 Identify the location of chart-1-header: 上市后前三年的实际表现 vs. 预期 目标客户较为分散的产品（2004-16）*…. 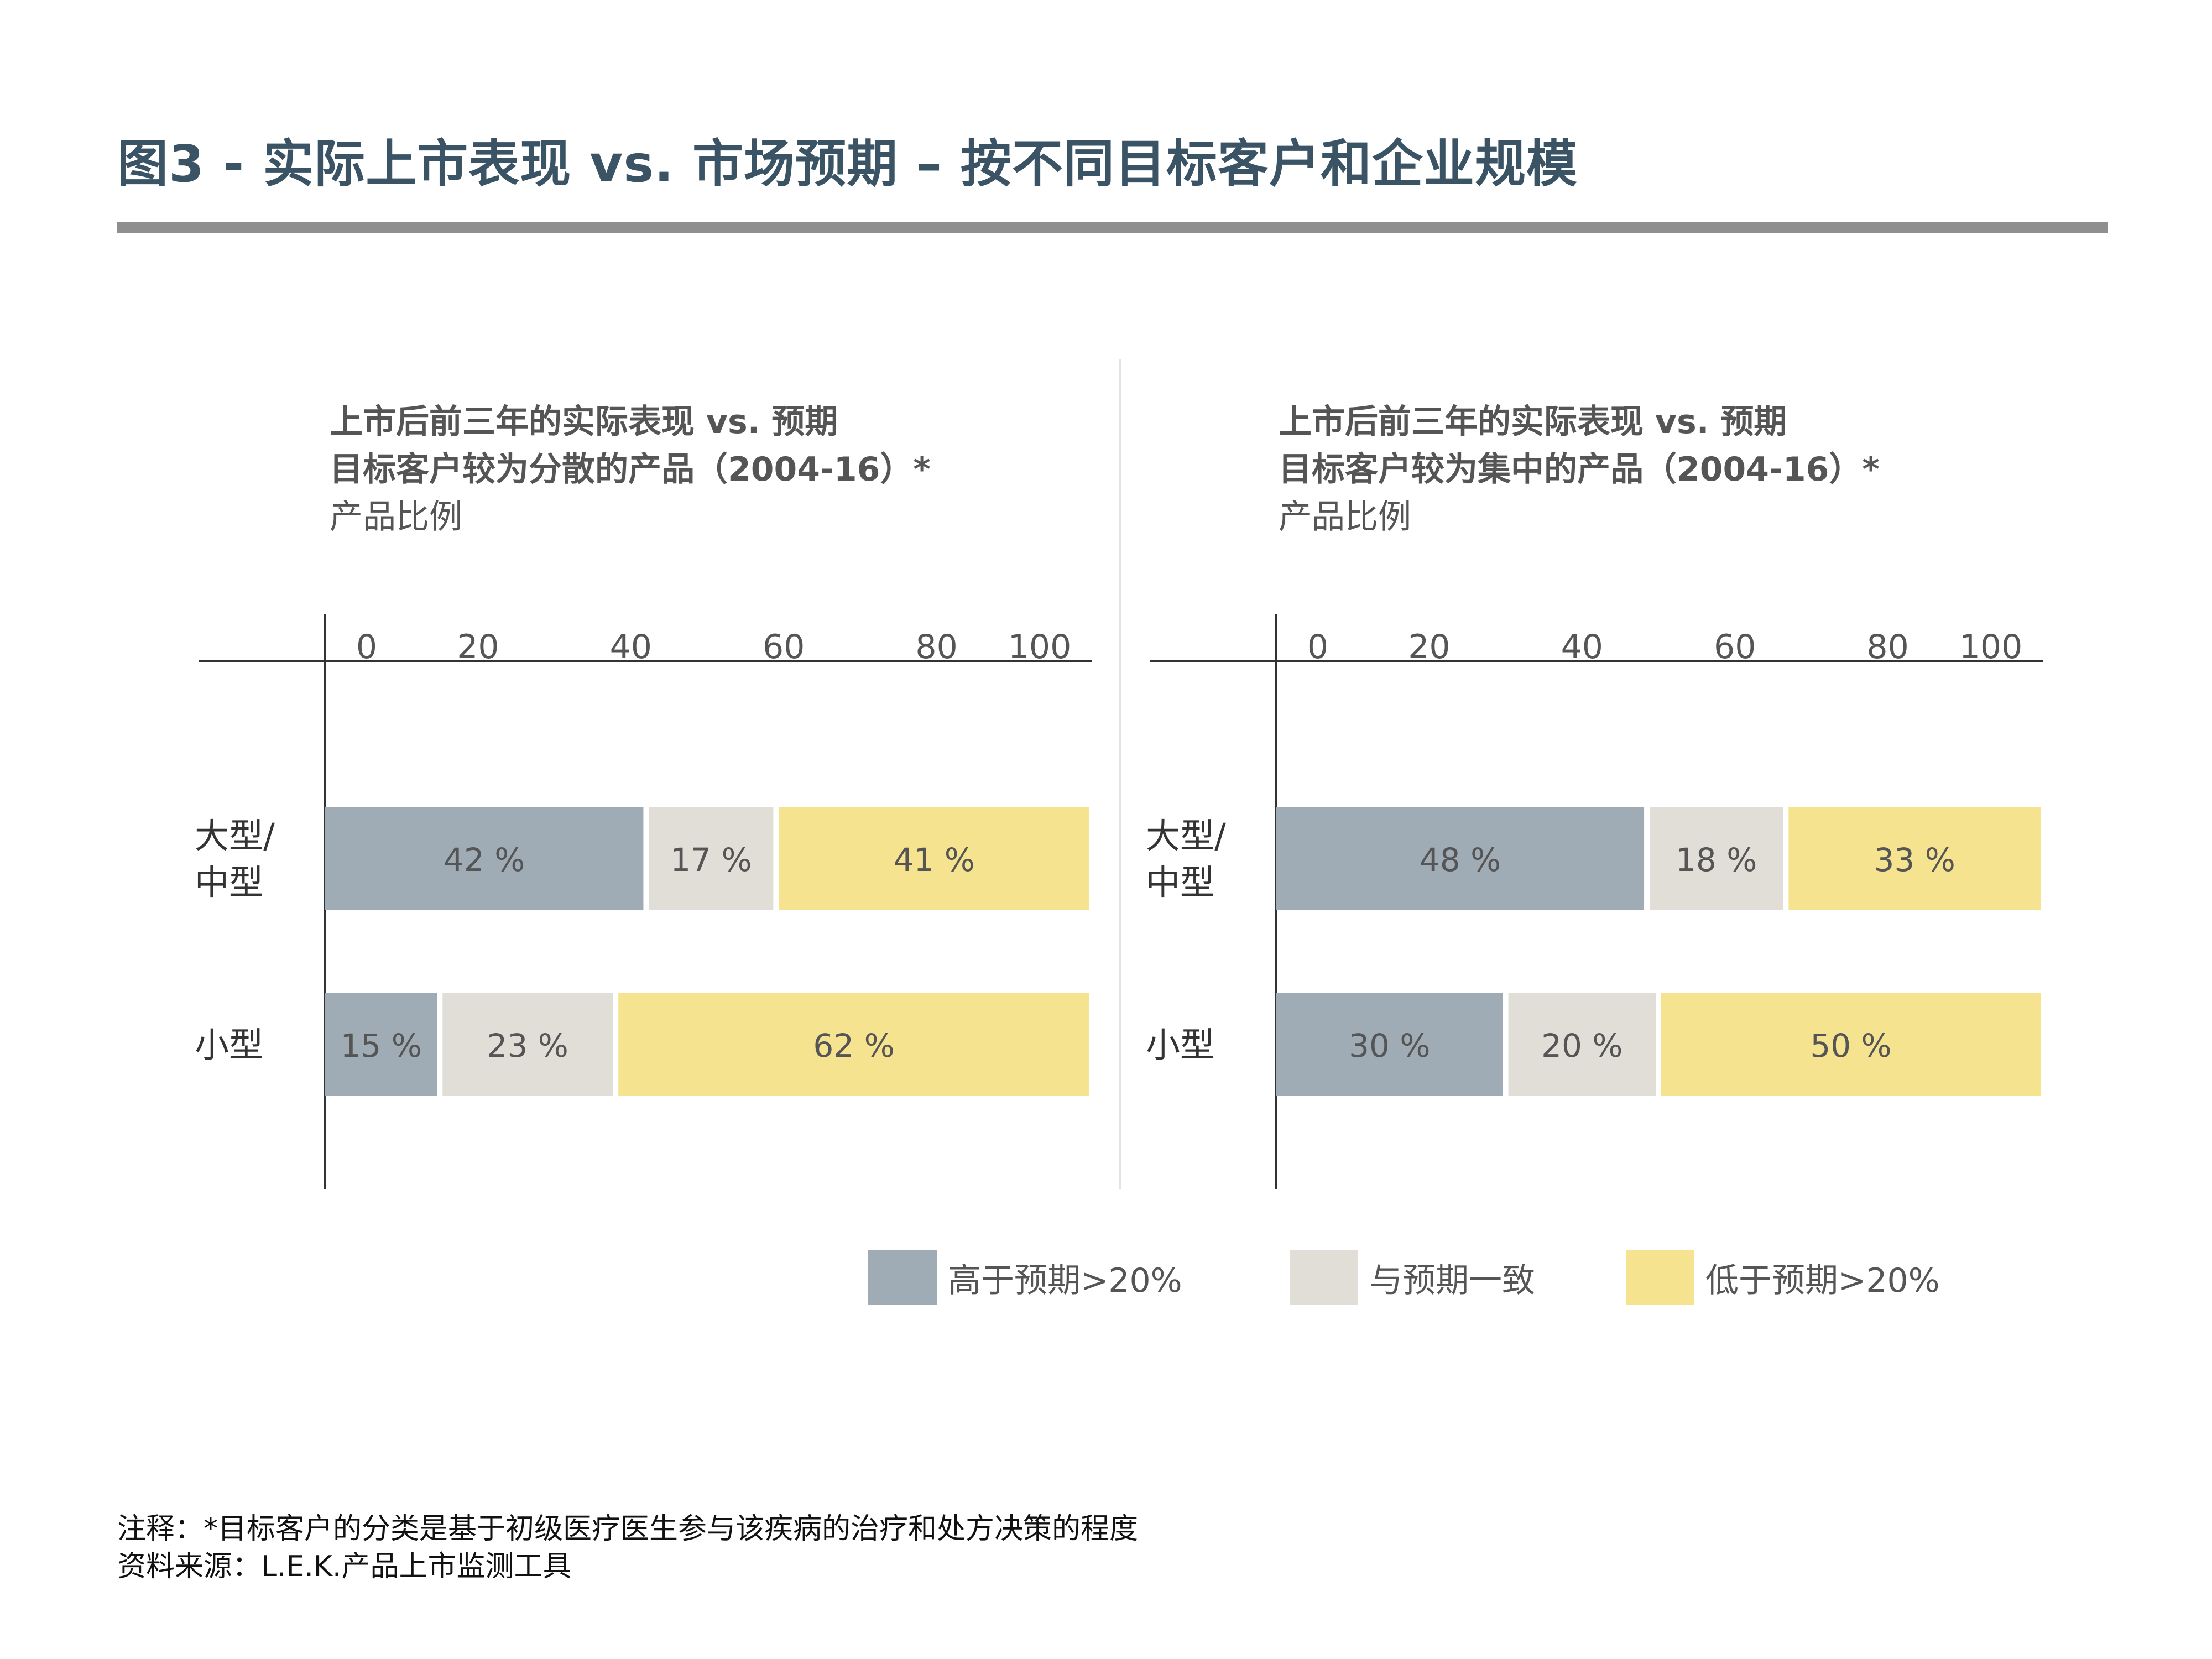
(630, 470).